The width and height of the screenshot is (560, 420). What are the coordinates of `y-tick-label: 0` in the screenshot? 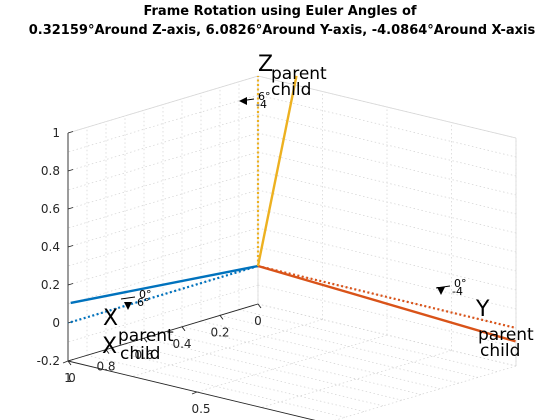 It's located at (72, 378).